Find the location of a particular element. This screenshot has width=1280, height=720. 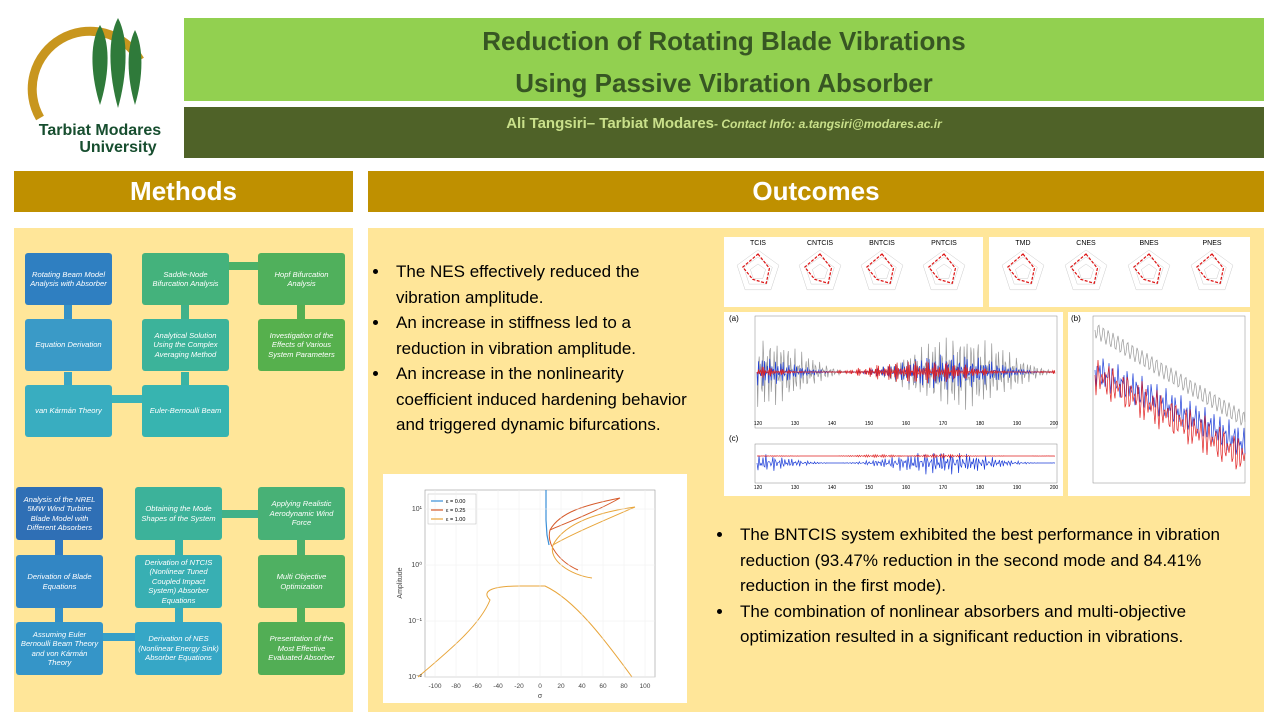

x-tick-label: -20 is located at coordinates (519, 686).